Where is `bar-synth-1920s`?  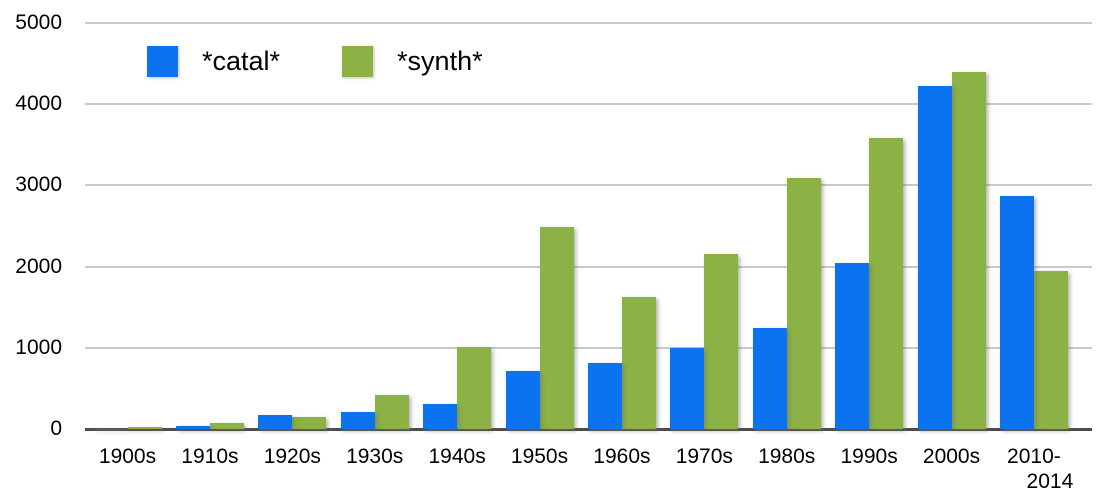
bar-synth-1920s is located at coordinates (309, 422).